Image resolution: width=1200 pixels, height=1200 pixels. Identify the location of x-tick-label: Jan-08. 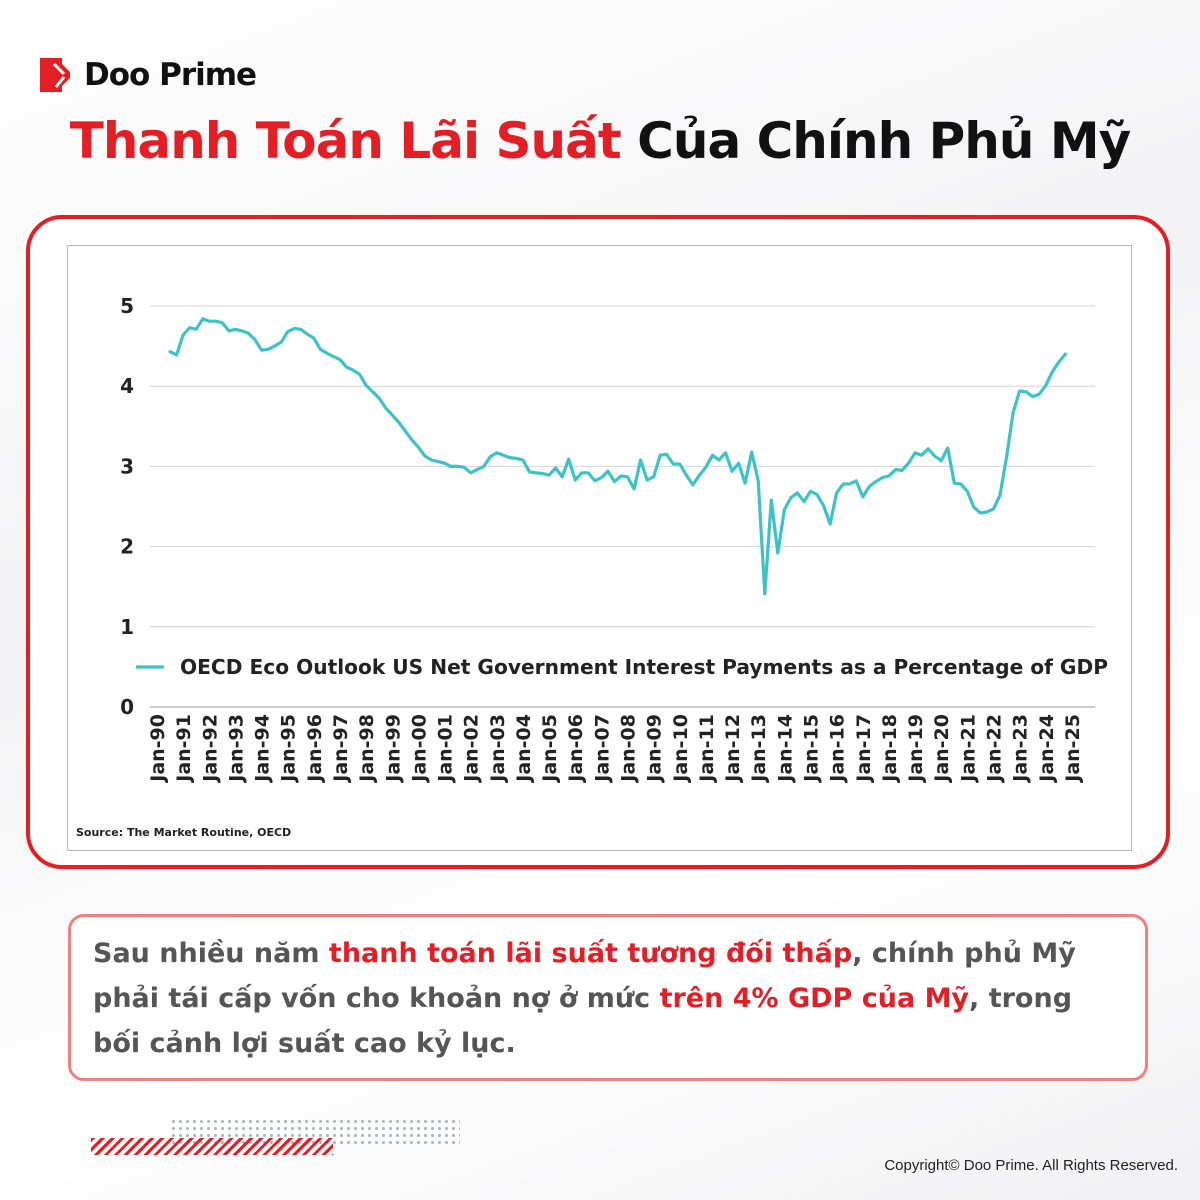
(629, 749).